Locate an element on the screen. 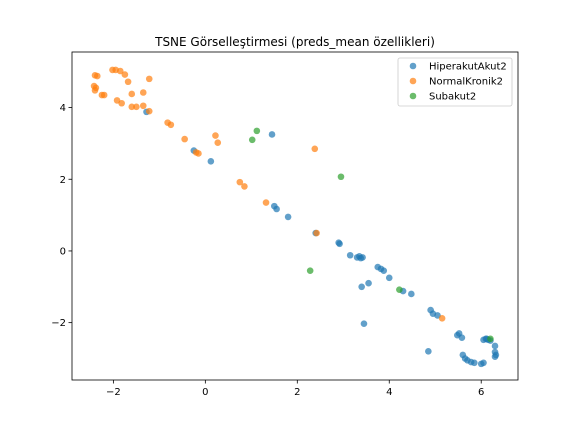 This screenshot has height=432, width=576. legend: HiperakutAkut2 NormalKronik2 Subakut2 is located at coordinates (455, 82).